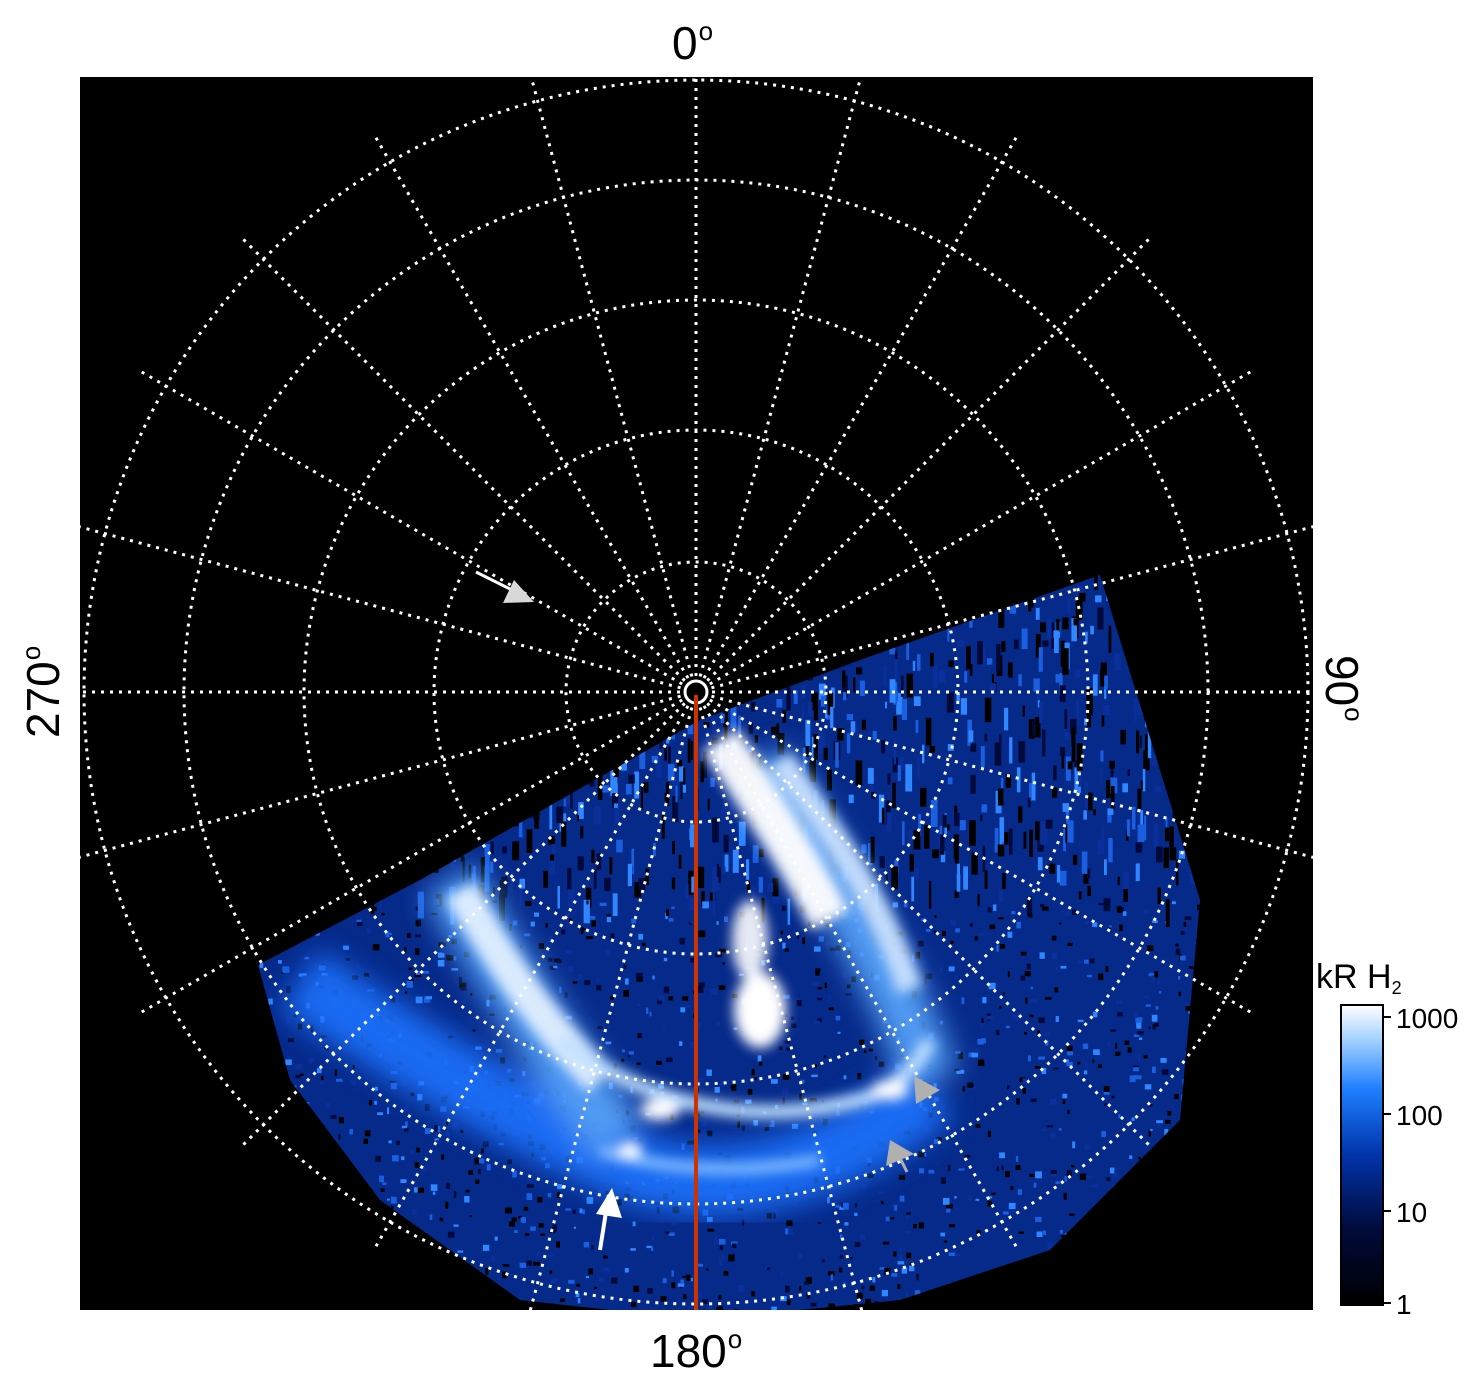 Image resolution: width=1481 pixels, height=1386 pixels. What do you see at coordinates (42, 691) in the screenshot?
I see `longitude-label-left: 270o` at bounding box center [42, 691].